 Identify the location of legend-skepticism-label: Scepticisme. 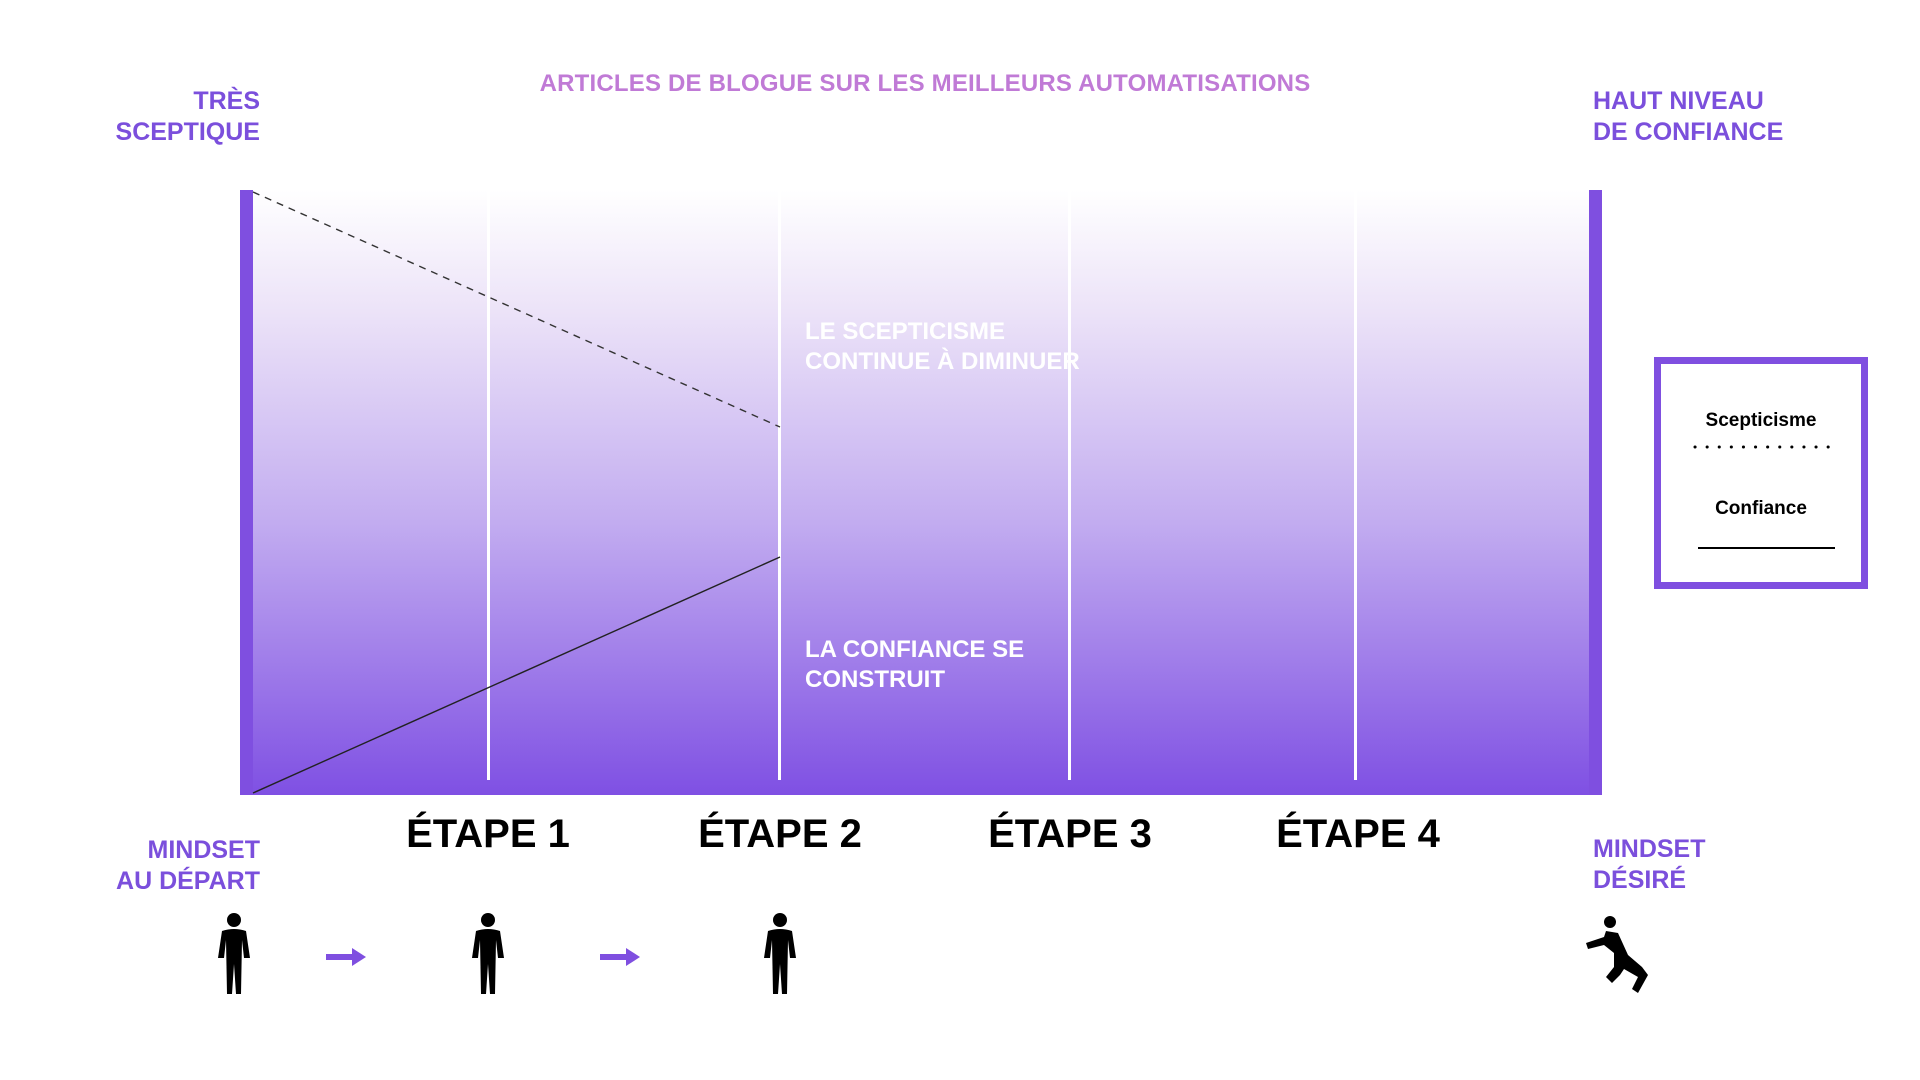
(1761, 420).